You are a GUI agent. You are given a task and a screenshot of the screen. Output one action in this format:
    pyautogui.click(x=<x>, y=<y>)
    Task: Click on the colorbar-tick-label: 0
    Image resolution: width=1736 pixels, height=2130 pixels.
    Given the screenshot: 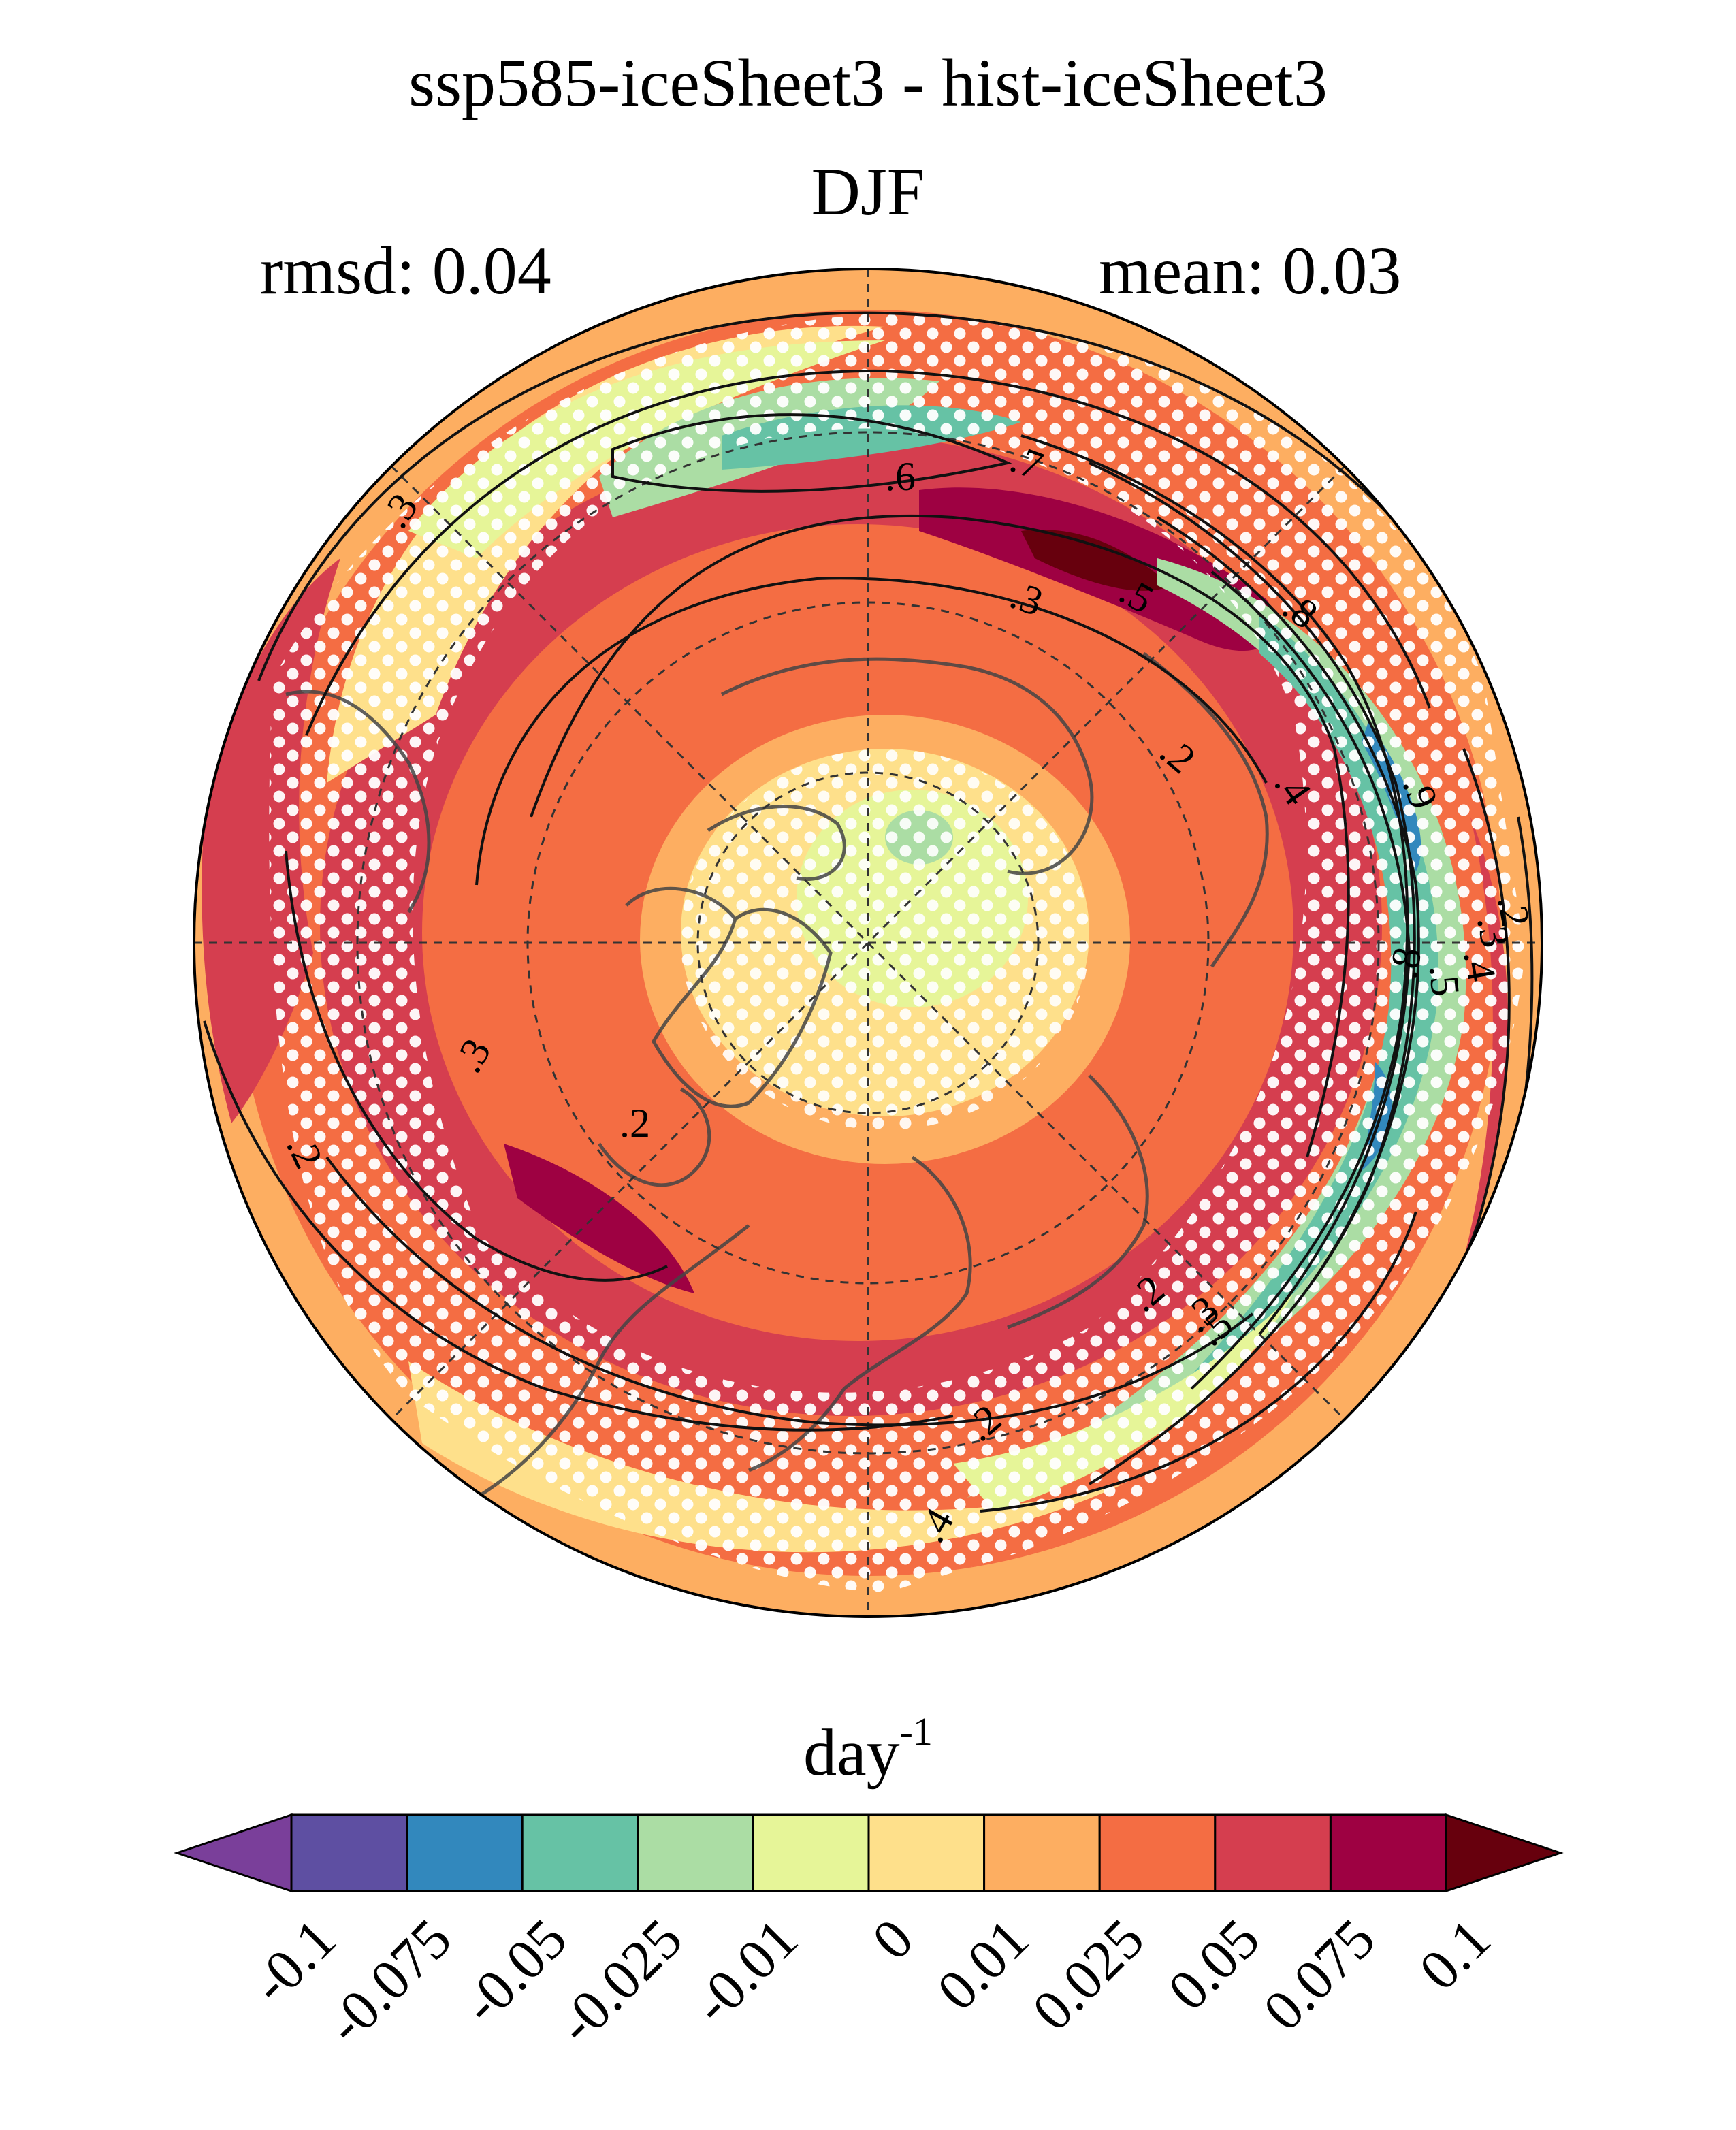 What is the action you would take?
    pyautogui.click(x=893, y=1939)
    